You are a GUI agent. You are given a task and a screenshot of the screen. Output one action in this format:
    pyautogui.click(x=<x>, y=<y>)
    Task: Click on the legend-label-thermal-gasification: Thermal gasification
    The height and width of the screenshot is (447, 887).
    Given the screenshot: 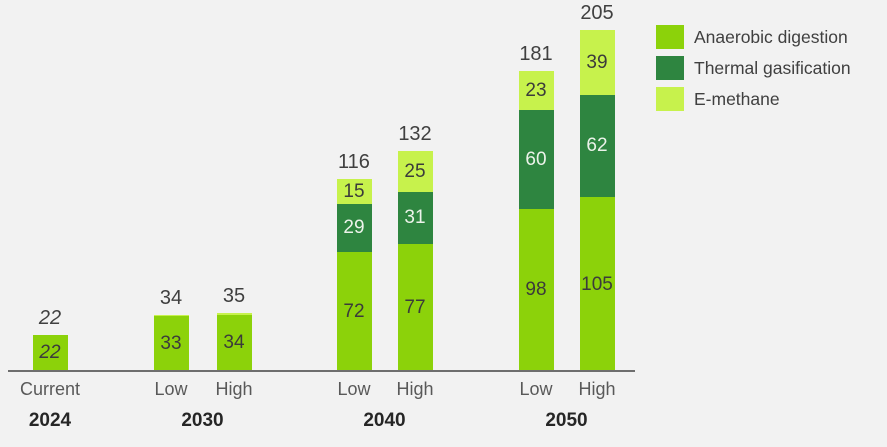 What is the action you would take?
    pyautogui.click(x=772, y=67)
    